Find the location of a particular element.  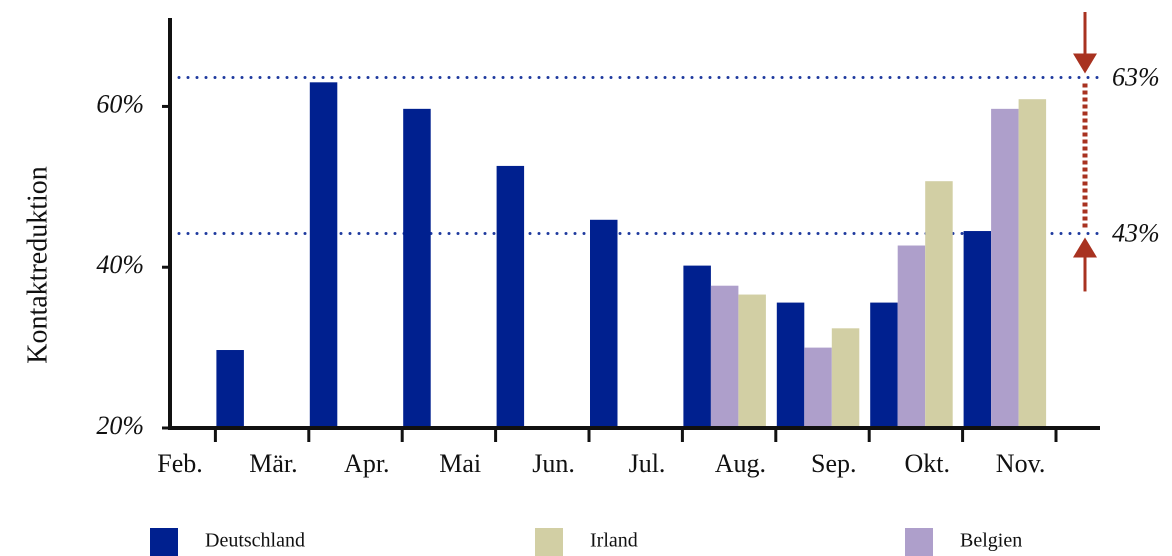

legend-label: Irland is located at coordinates (614, 541).